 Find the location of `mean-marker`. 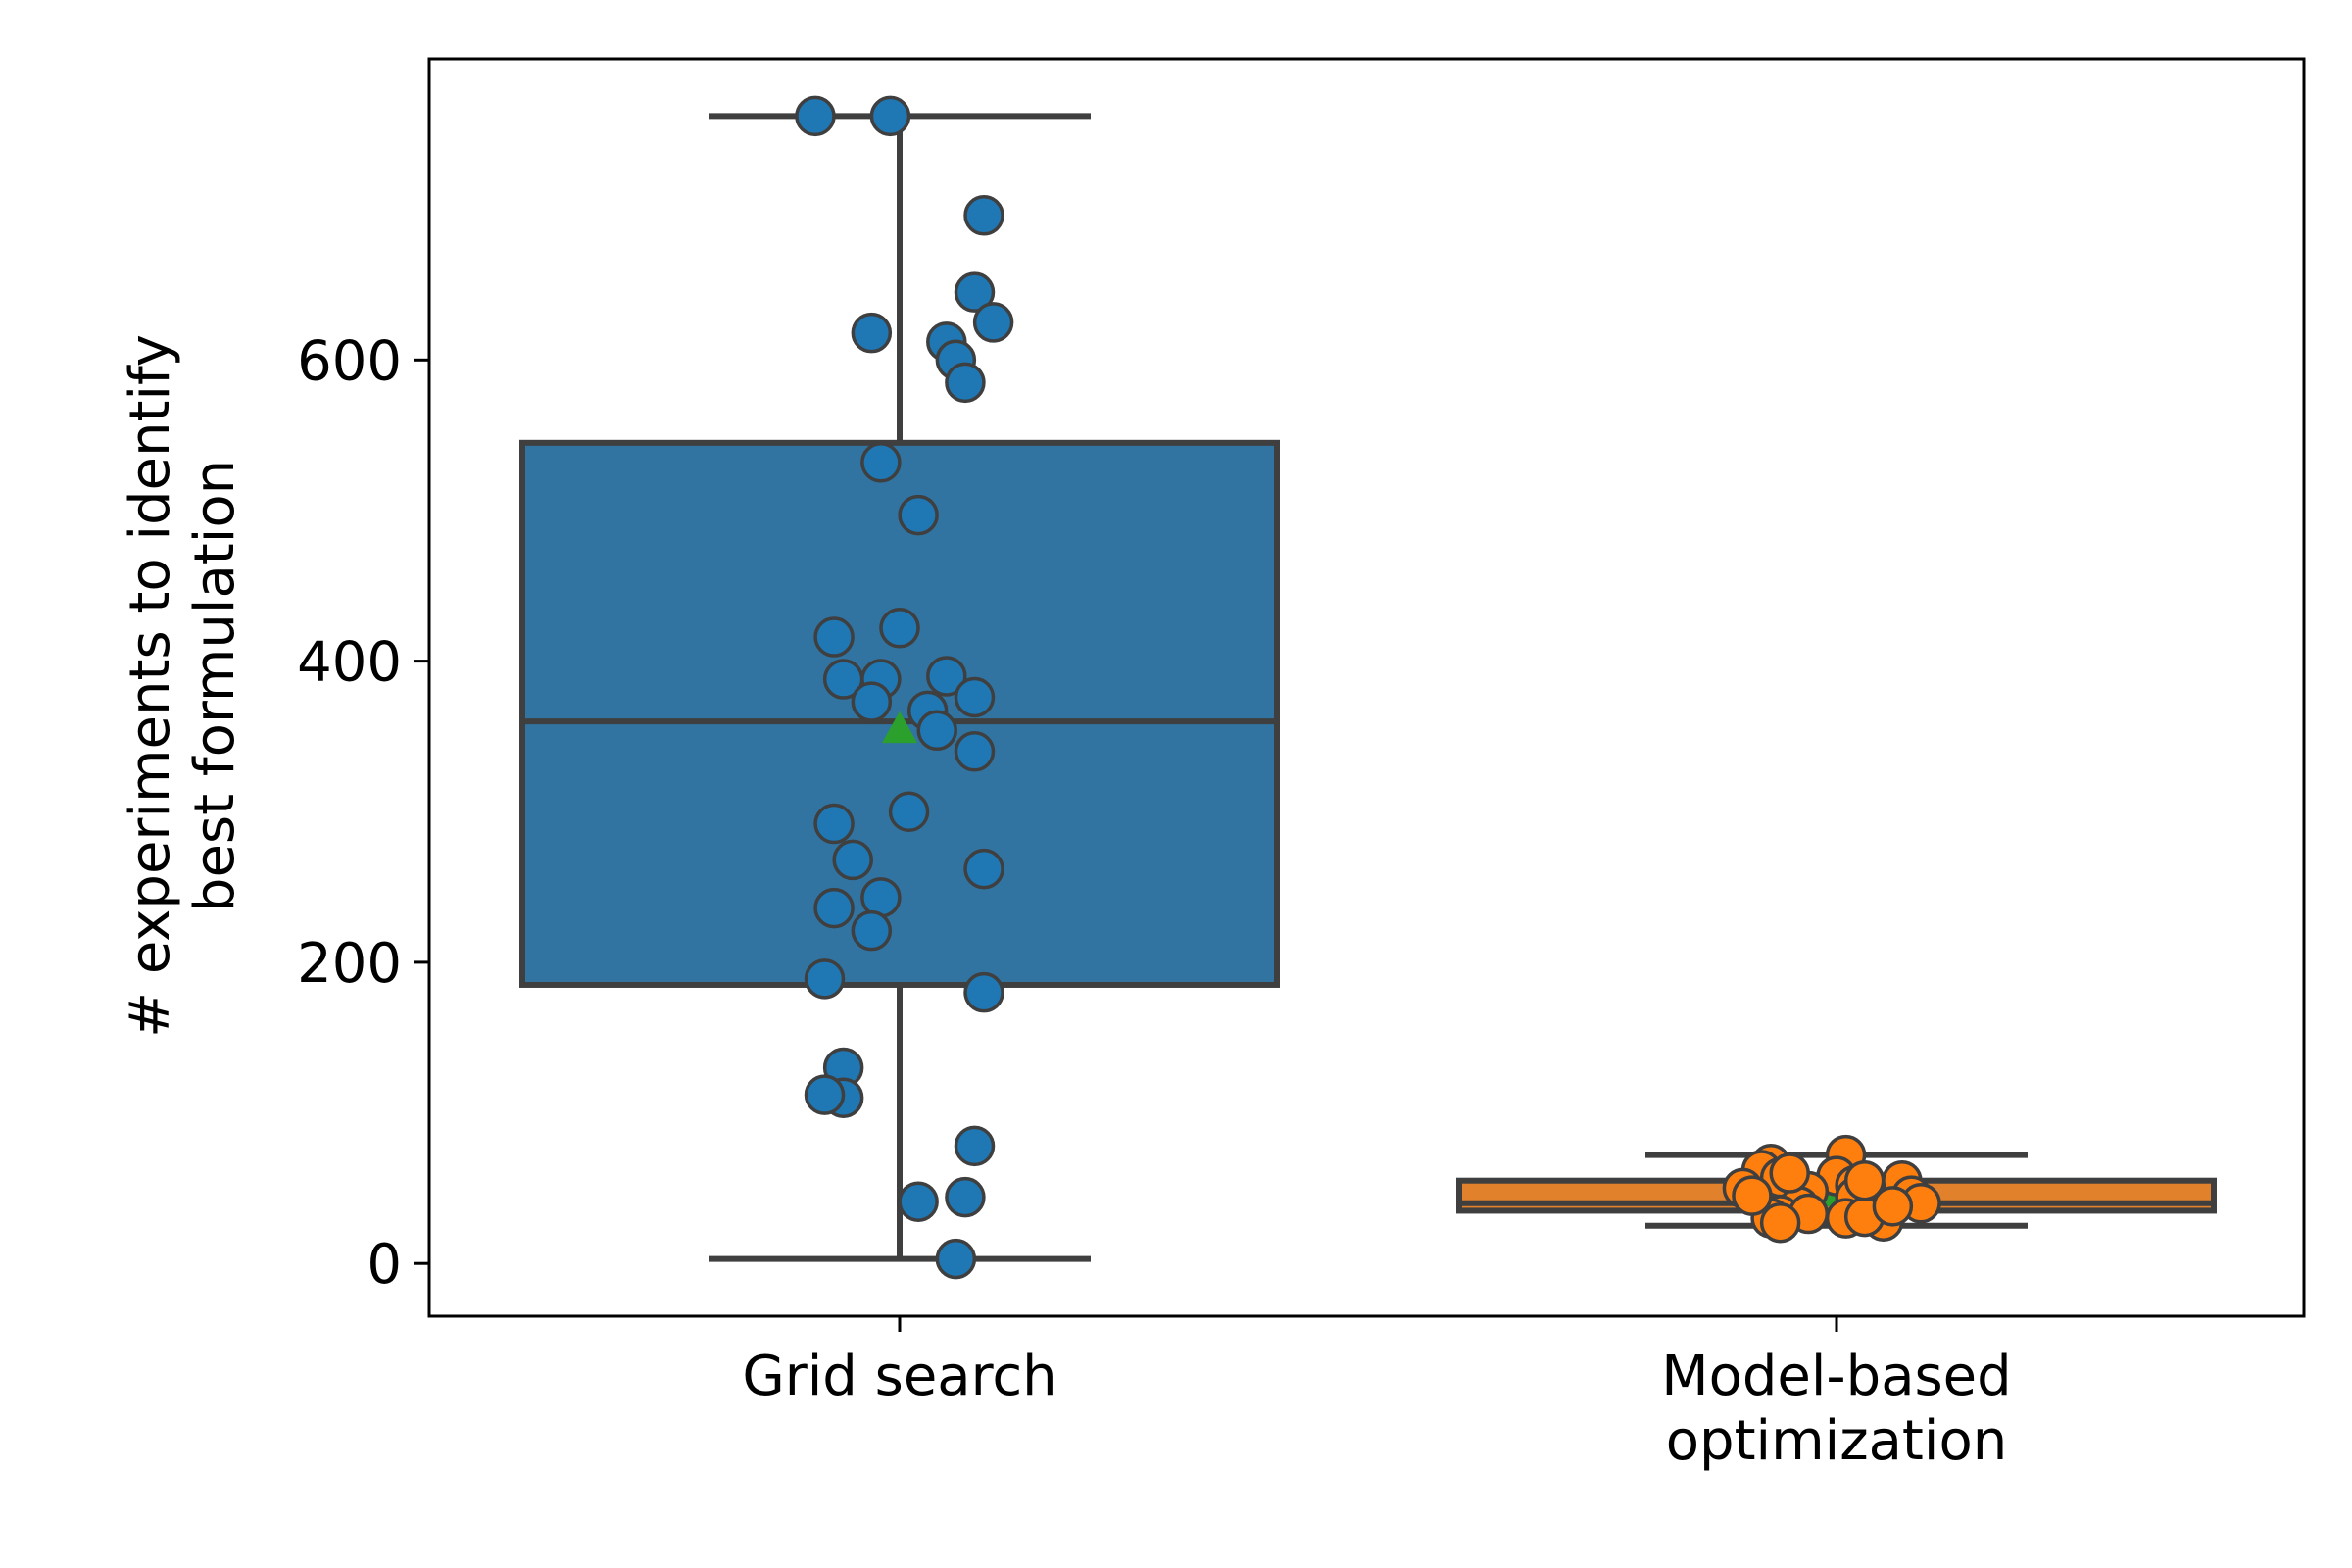

mean-marker is located at coordinates (899, 727).